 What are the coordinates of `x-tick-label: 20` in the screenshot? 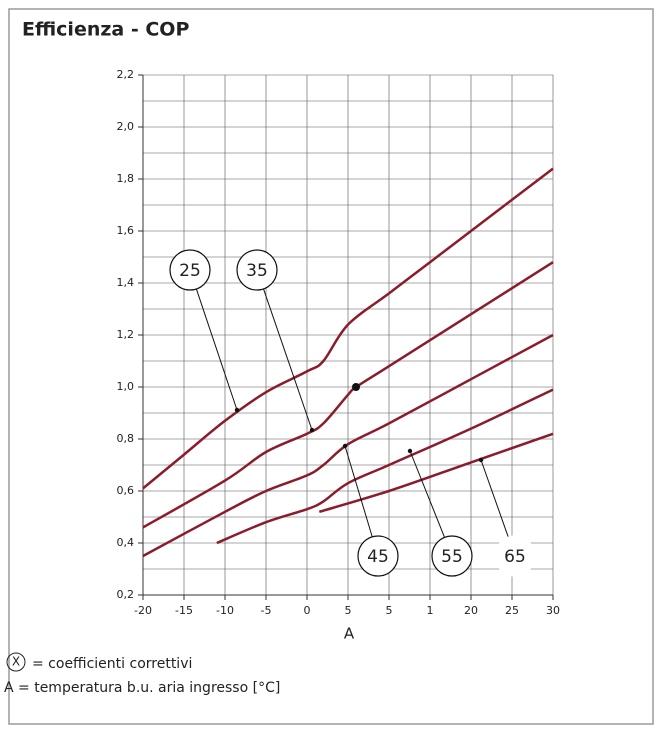 It's located at (471, 610).